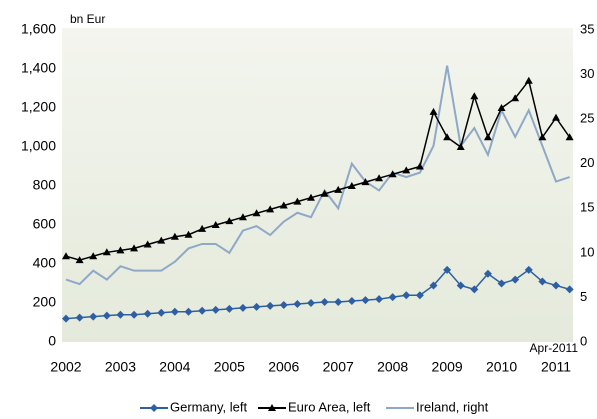  What do you see at coordinates (587, 28) in the screenshot?
I see `y2-tick-label: 35` at bounding box center [587, 28].